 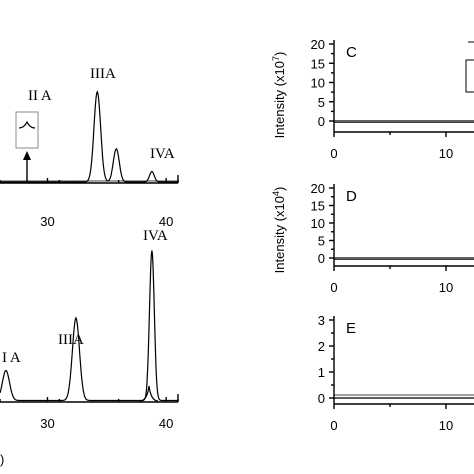 What do you see at coordinates (40, 96) in the screenshot?
I see `peak-label: II A` at bounding box center [40, 96].